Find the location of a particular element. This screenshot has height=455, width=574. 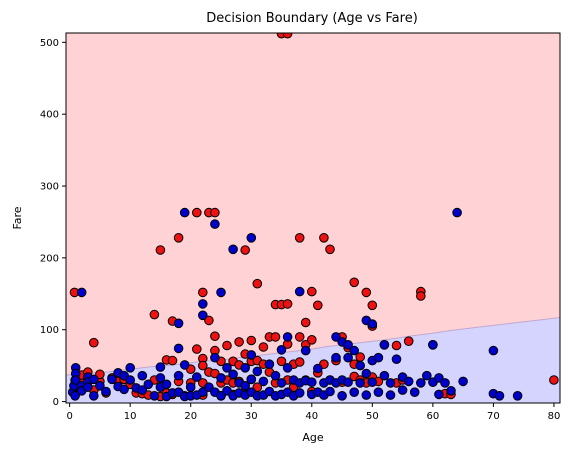

x-tick-label: 30 is located at coordinates (251, 416).